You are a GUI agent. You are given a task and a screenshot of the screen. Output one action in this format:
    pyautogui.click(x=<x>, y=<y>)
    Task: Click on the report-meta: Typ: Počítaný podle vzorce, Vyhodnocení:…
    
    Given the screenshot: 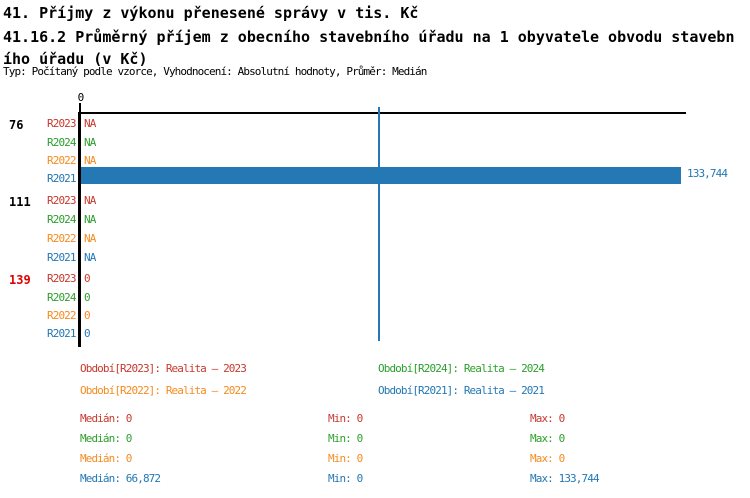 What is the action you would take?
    pyautogui.click(x=215, y=71)
    